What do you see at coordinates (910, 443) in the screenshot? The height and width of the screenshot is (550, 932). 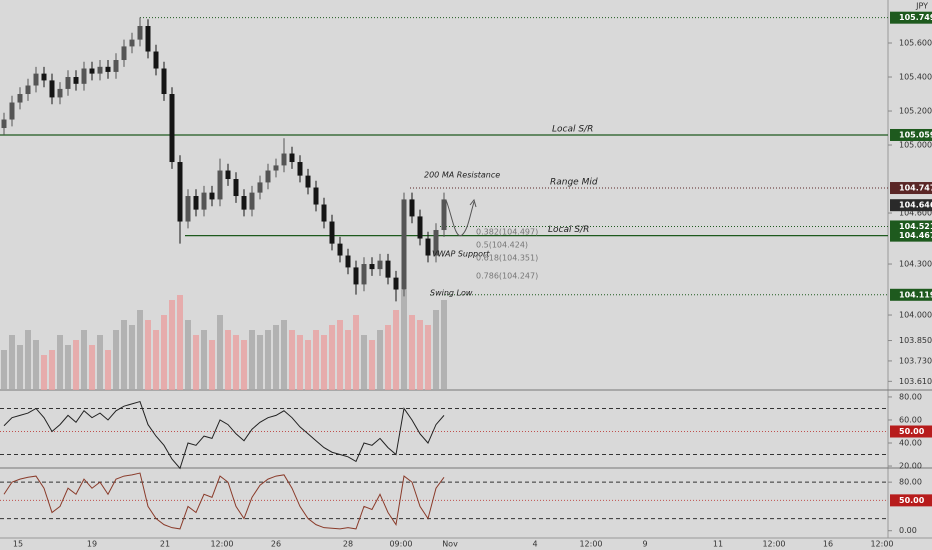 I see `y-tick-label: 40.00` at bounding box center [910, 443].